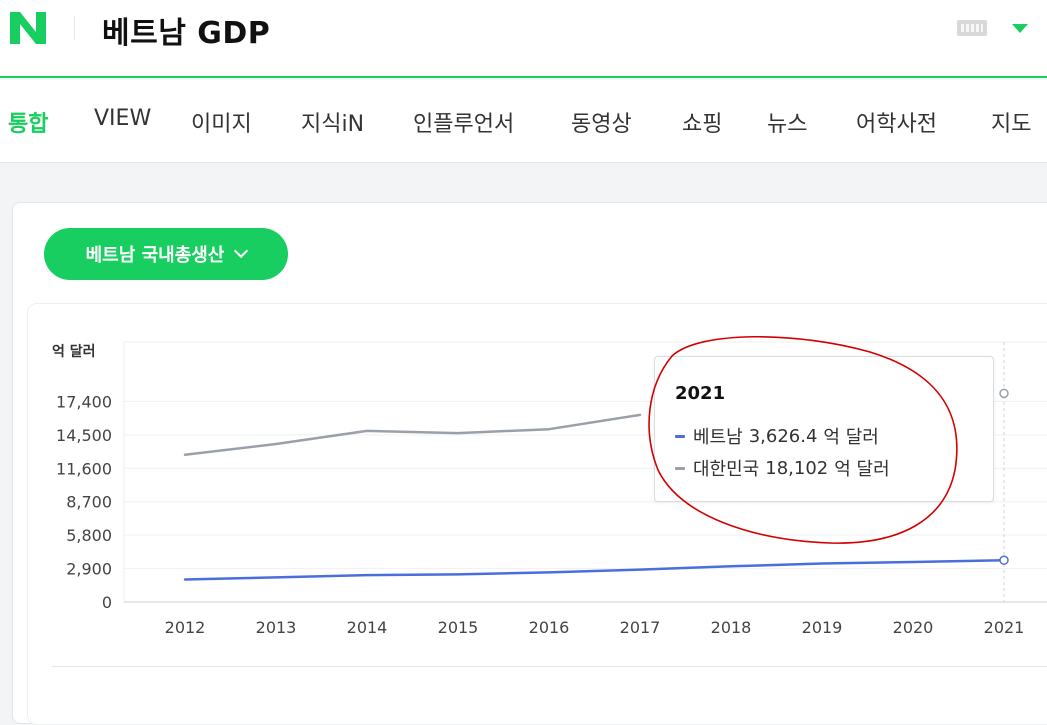  What do you see at coordinates (241, 251) in the screenshot?
I see `chevron-down-icon` at bounding box center [241, 251].